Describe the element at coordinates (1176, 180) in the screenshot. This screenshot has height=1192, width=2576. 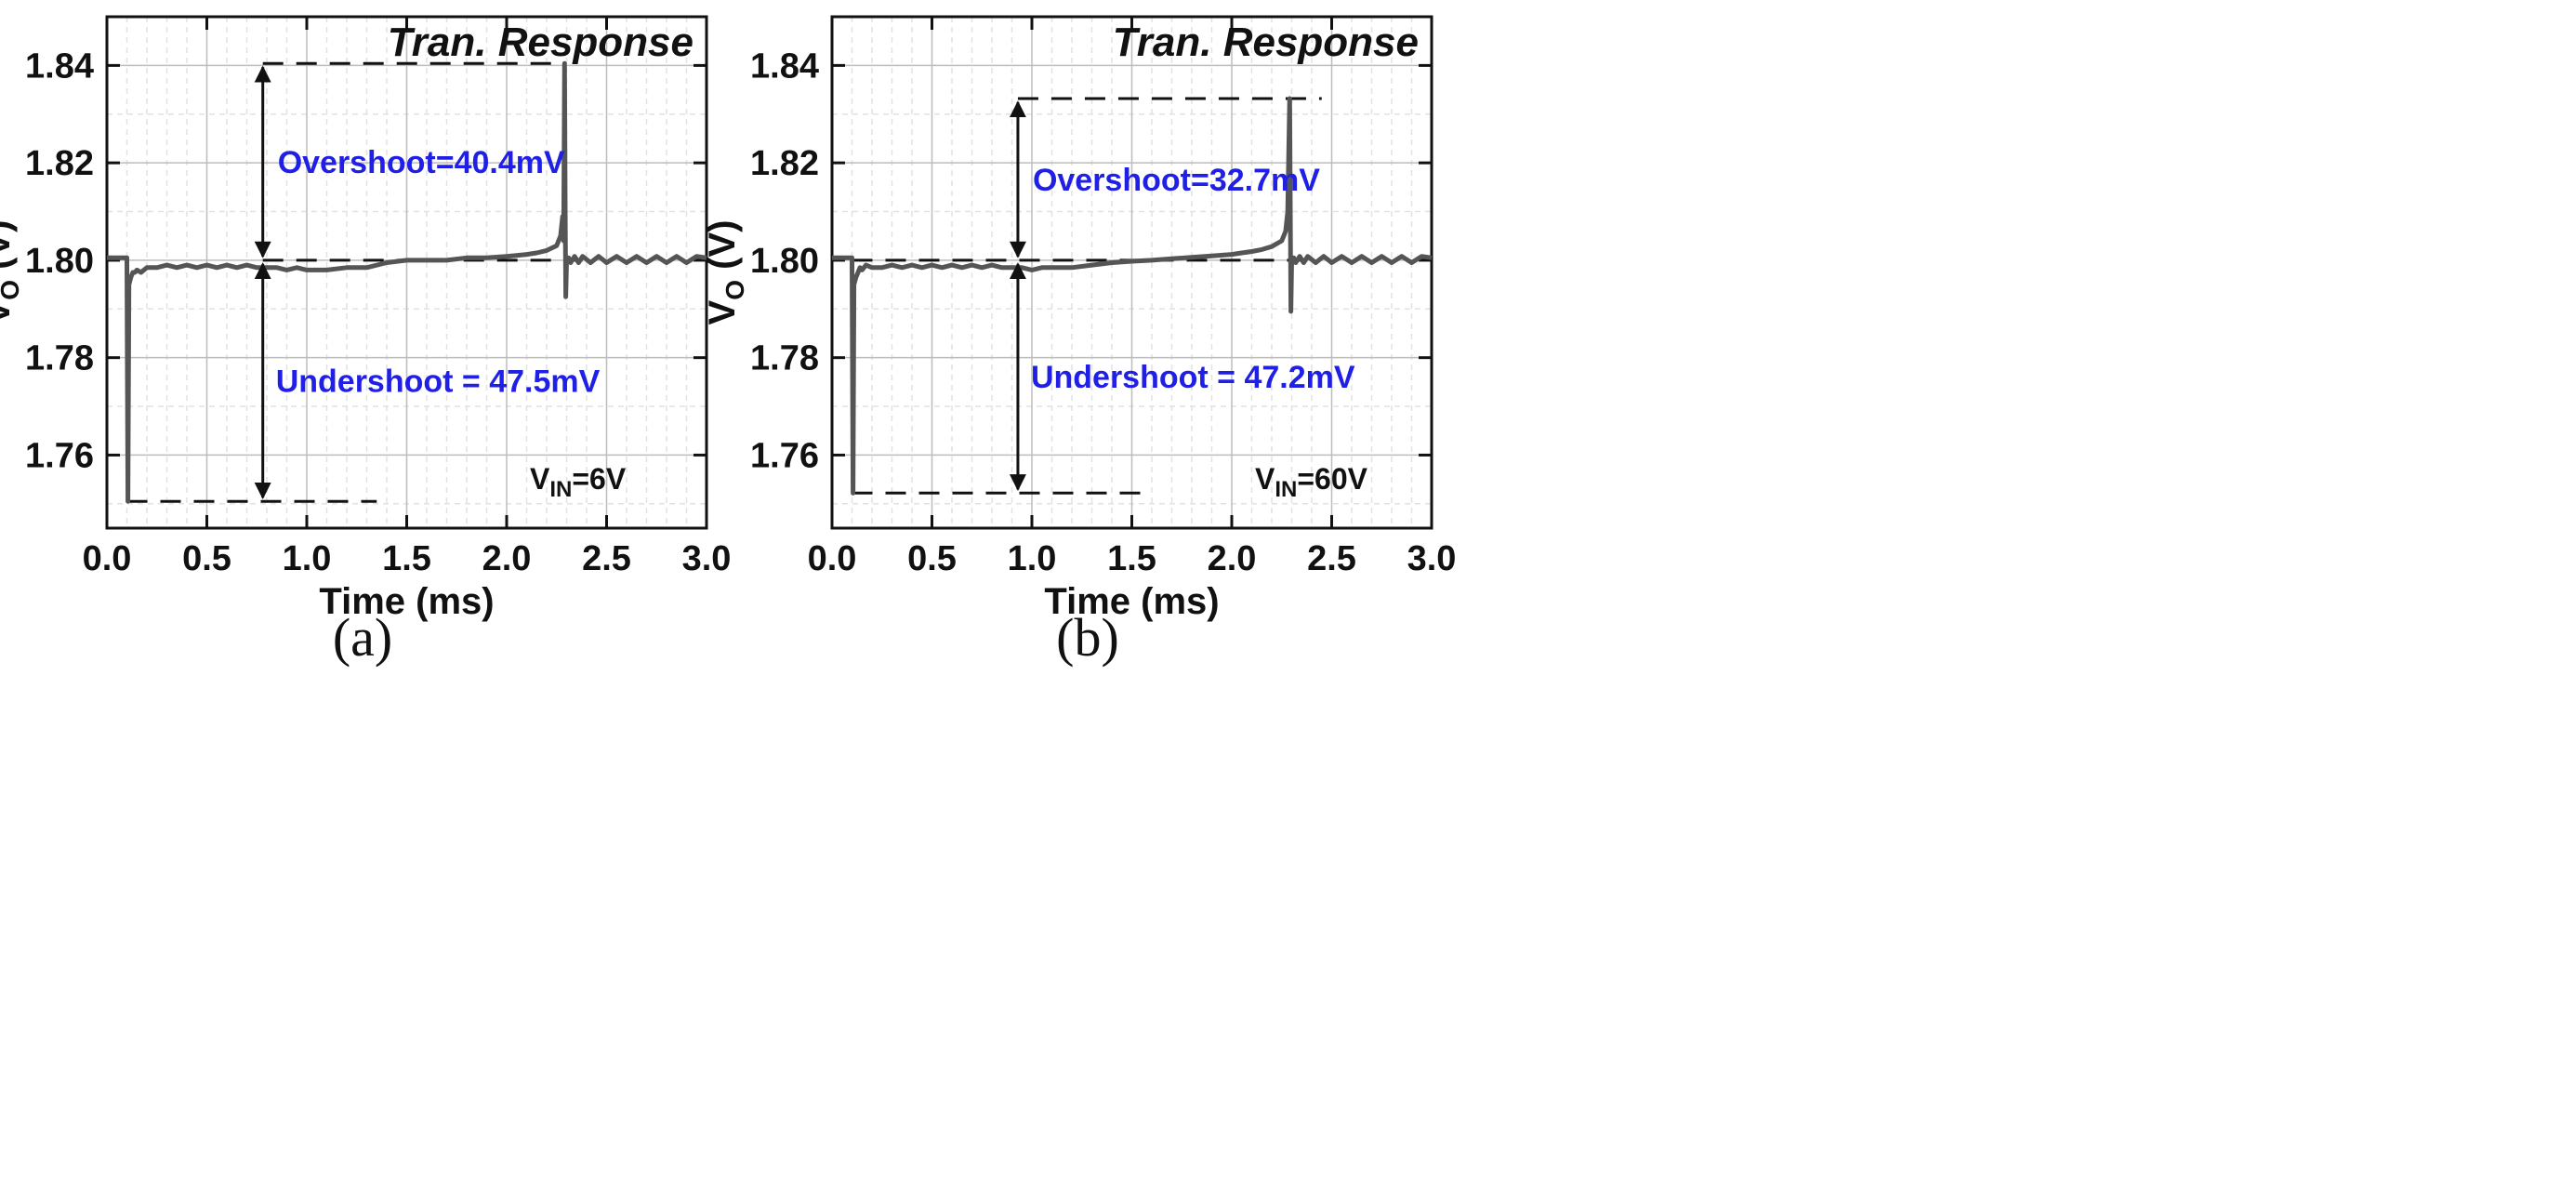
I see `overshoot-annotation: Overshoot=32.7mV` at that location.